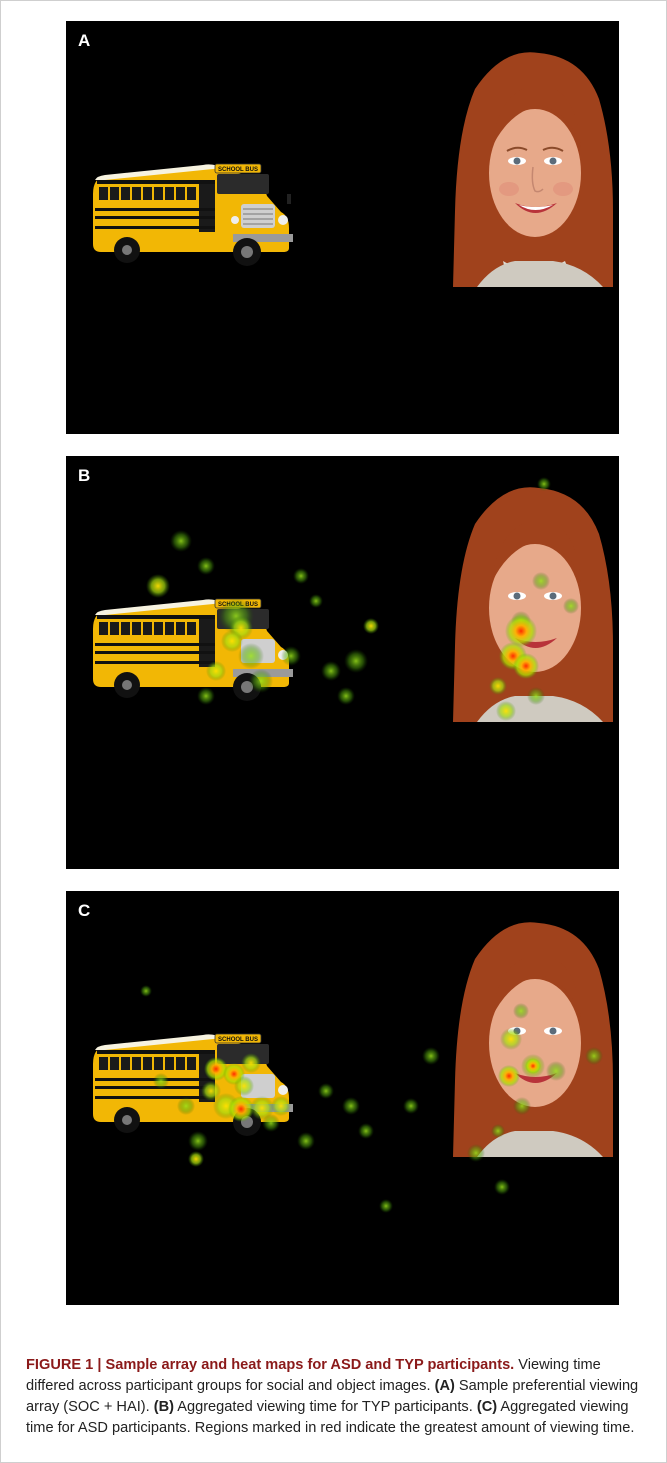  Describe the element at coordinates (444, 1386) in the screenshot. I see `caption-a-label: (A)` at that location.